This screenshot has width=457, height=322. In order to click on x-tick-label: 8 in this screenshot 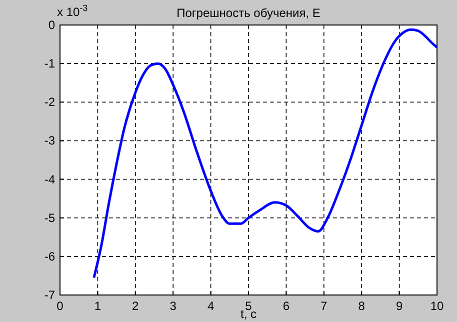, I will do `click(362, 306)`.